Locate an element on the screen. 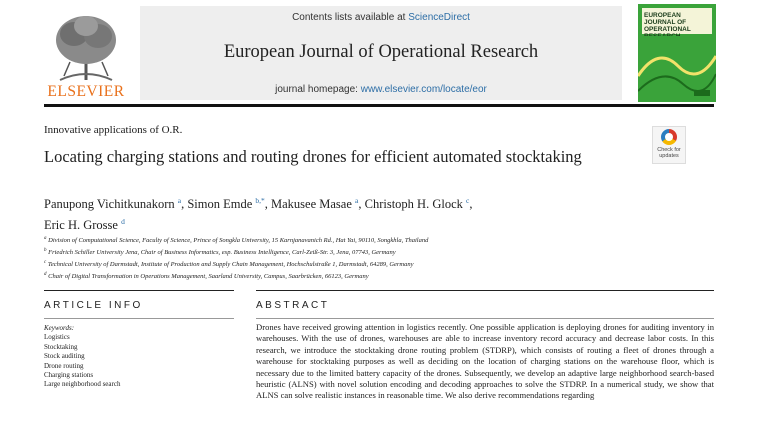 The width and height of the screenshot is (760, 428). journal-title: European Journal of Operational Research is located at coordinates (381, 52).